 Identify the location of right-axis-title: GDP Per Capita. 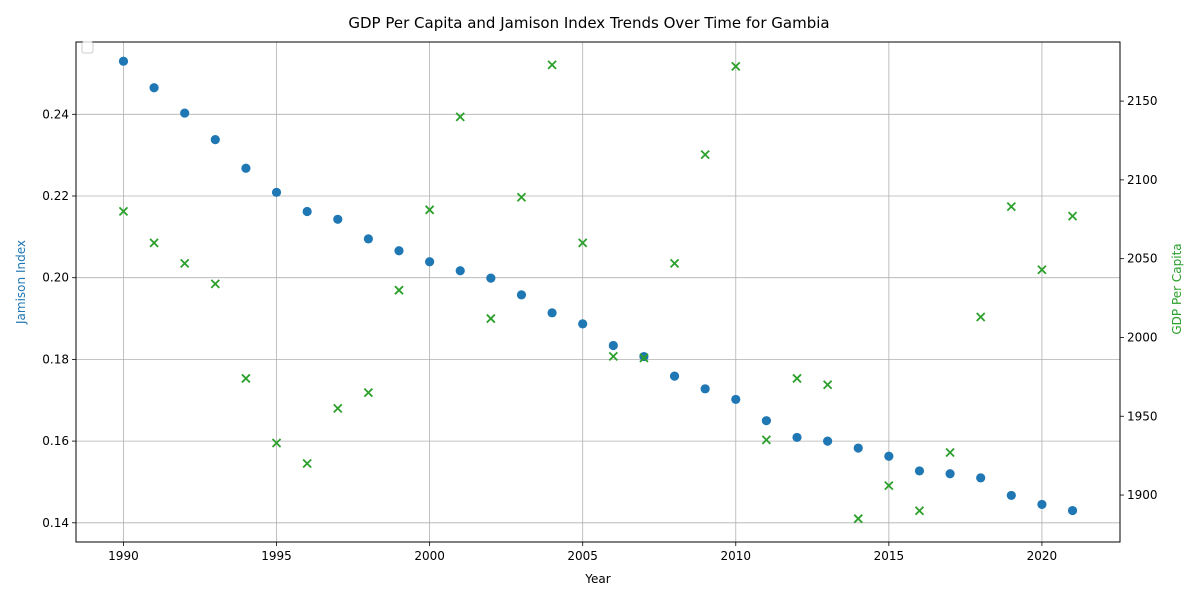
(1177, 288).